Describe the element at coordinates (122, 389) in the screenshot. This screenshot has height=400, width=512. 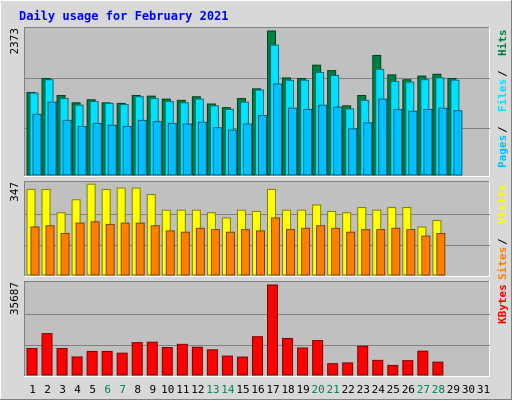
I see `x-tick-label-day-7: 7` at that location.